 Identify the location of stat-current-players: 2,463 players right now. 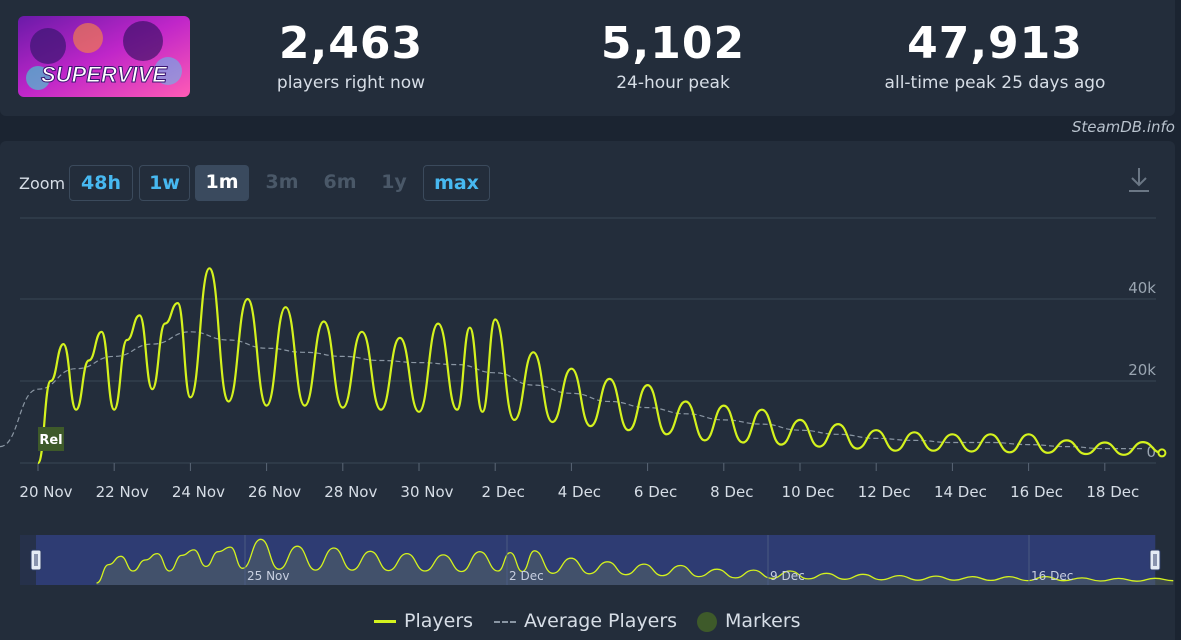
(351, 56).